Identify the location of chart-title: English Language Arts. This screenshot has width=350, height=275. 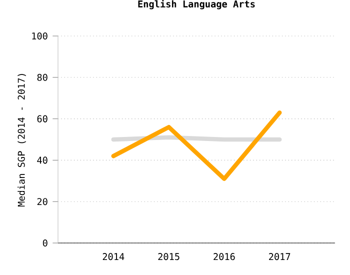
(196, 5).